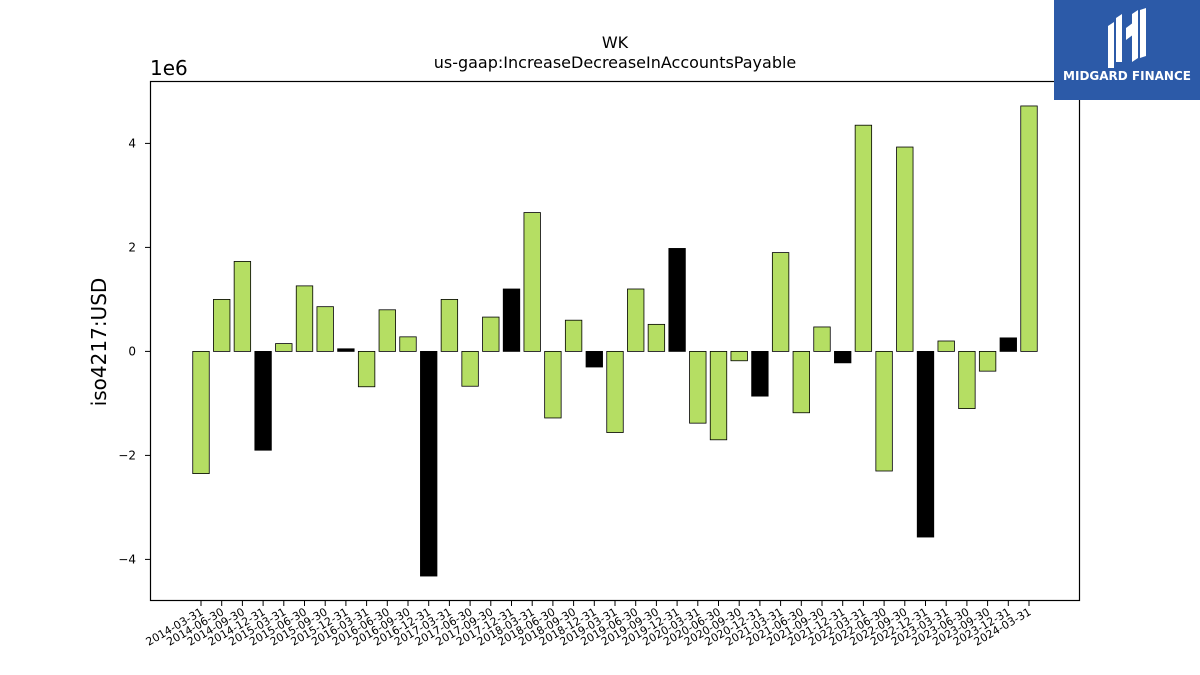  I want to click on y-tick-label: 2, so click(132, 247).